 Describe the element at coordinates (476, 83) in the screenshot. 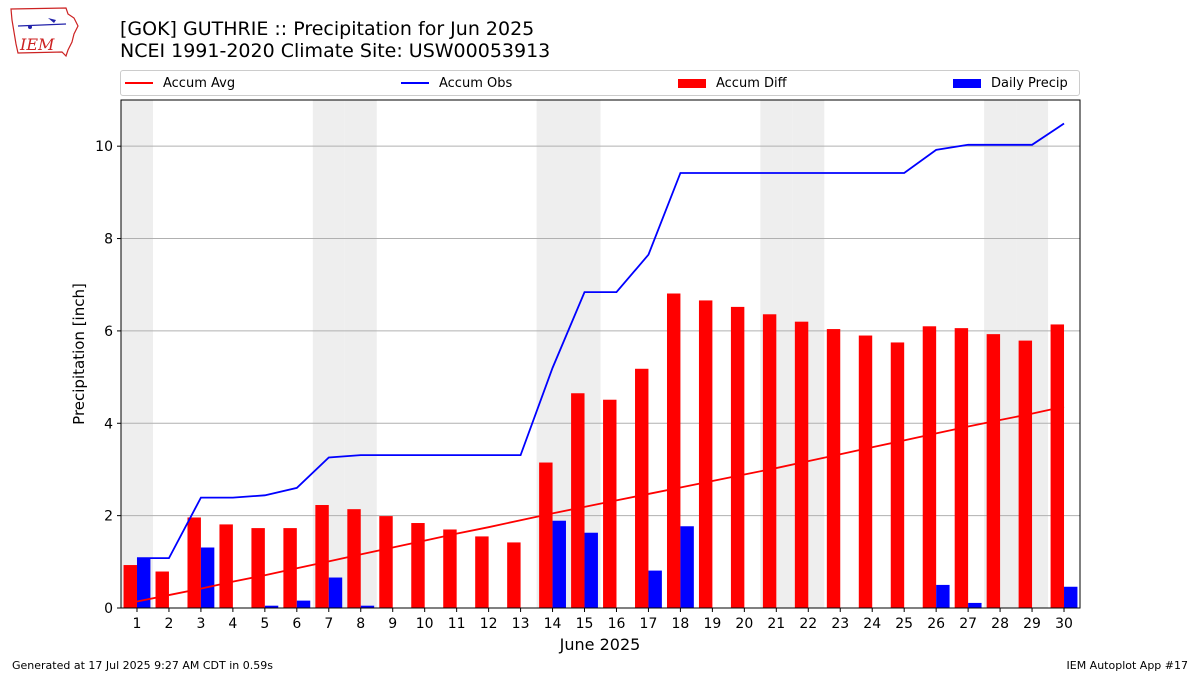

I see `legend-label: Accum Obs` at that location.